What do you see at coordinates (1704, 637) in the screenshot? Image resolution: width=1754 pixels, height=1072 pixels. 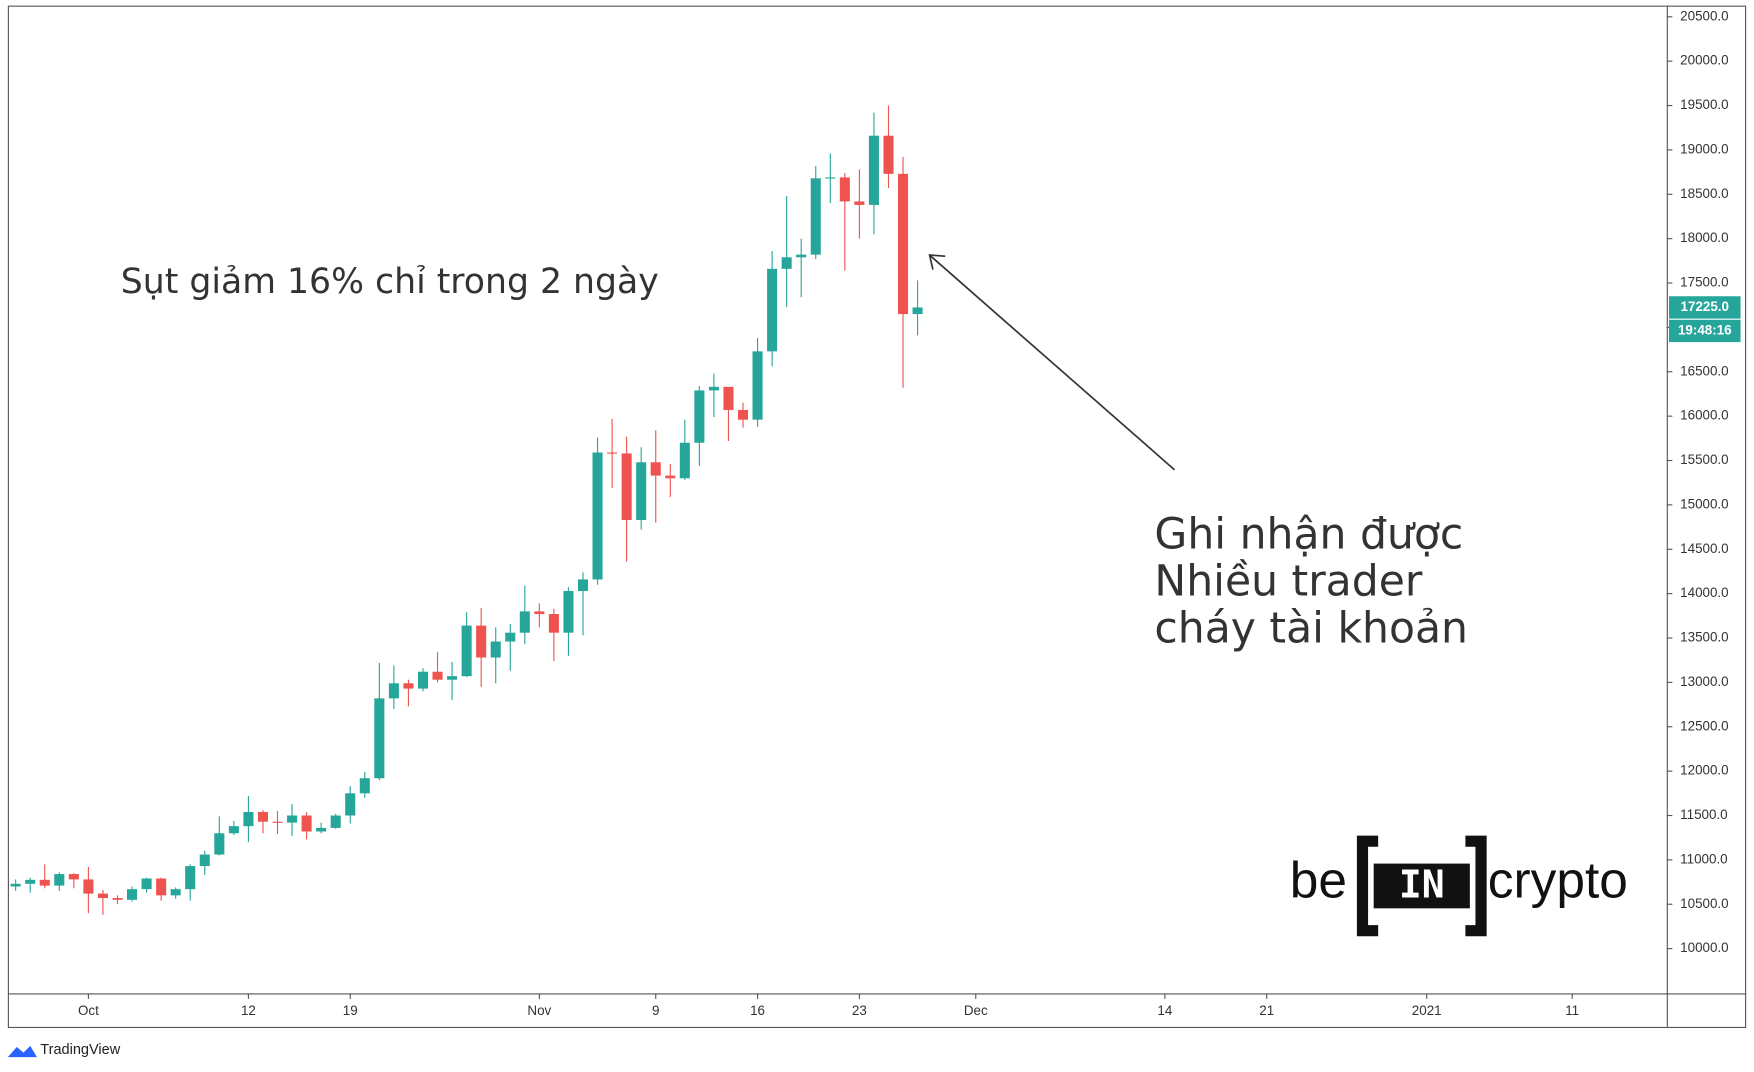 I see `y-tick-label: 13500.0` at bounding box center [1704, 637].